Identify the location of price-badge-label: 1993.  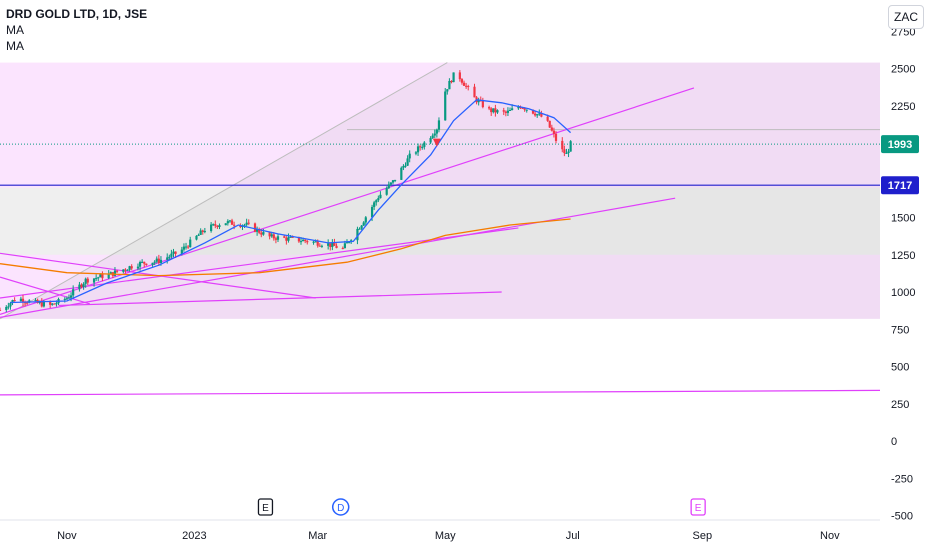
(900, 145).